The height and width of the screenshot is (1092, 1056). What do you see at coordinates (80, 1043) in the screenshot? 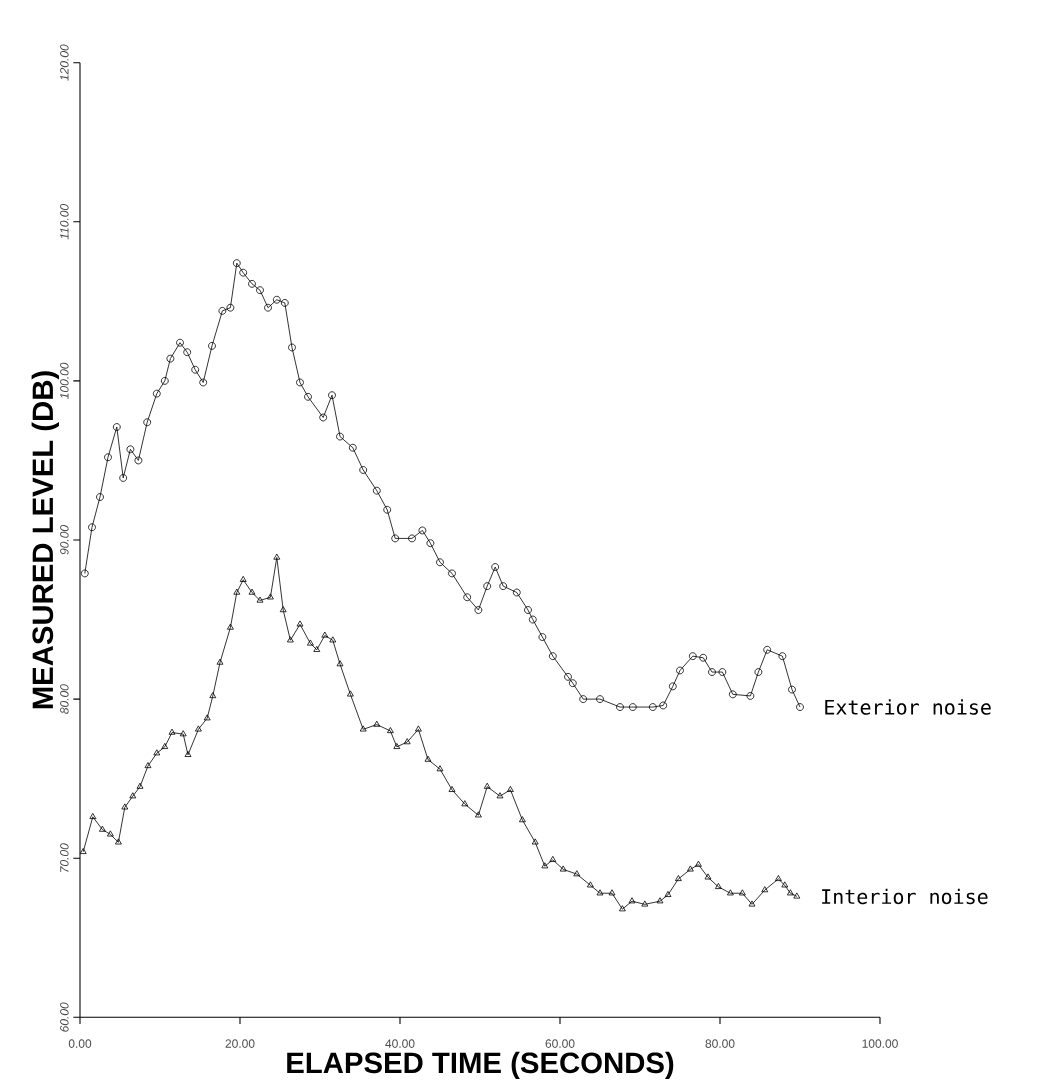
I see `x-tick-label: 0.00` at bounding box center [80, 1043].